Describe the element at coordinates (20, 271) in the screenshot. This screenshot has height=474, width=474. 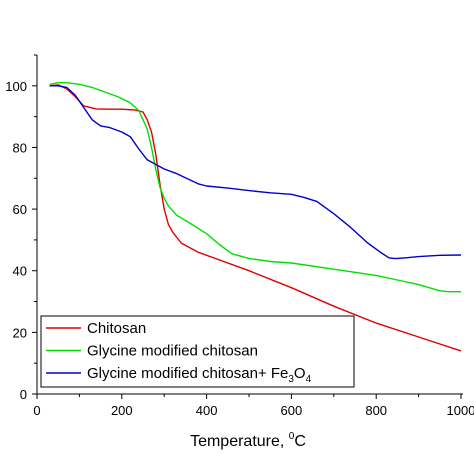
I see `y-tick-label: 40` at that location.